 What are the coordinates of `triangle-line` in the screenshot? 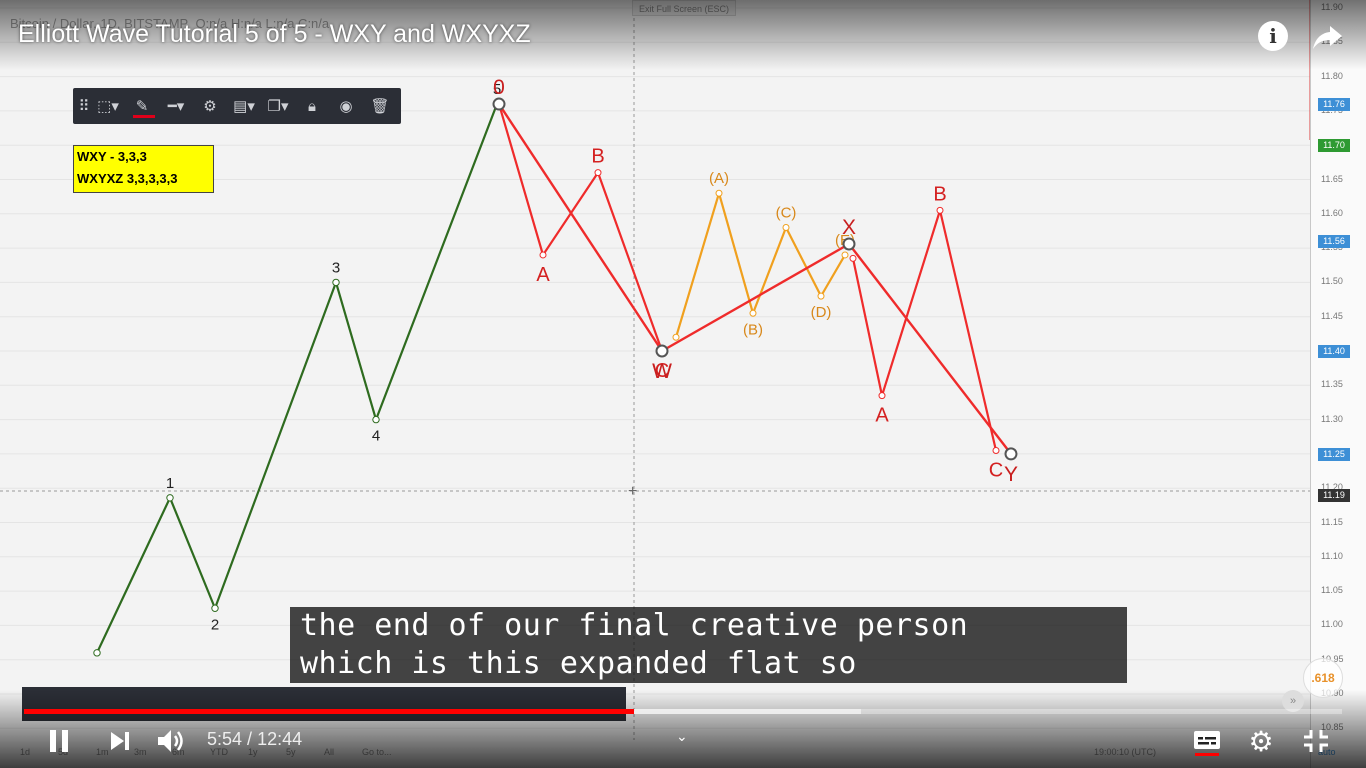 It's located at (760, 265).